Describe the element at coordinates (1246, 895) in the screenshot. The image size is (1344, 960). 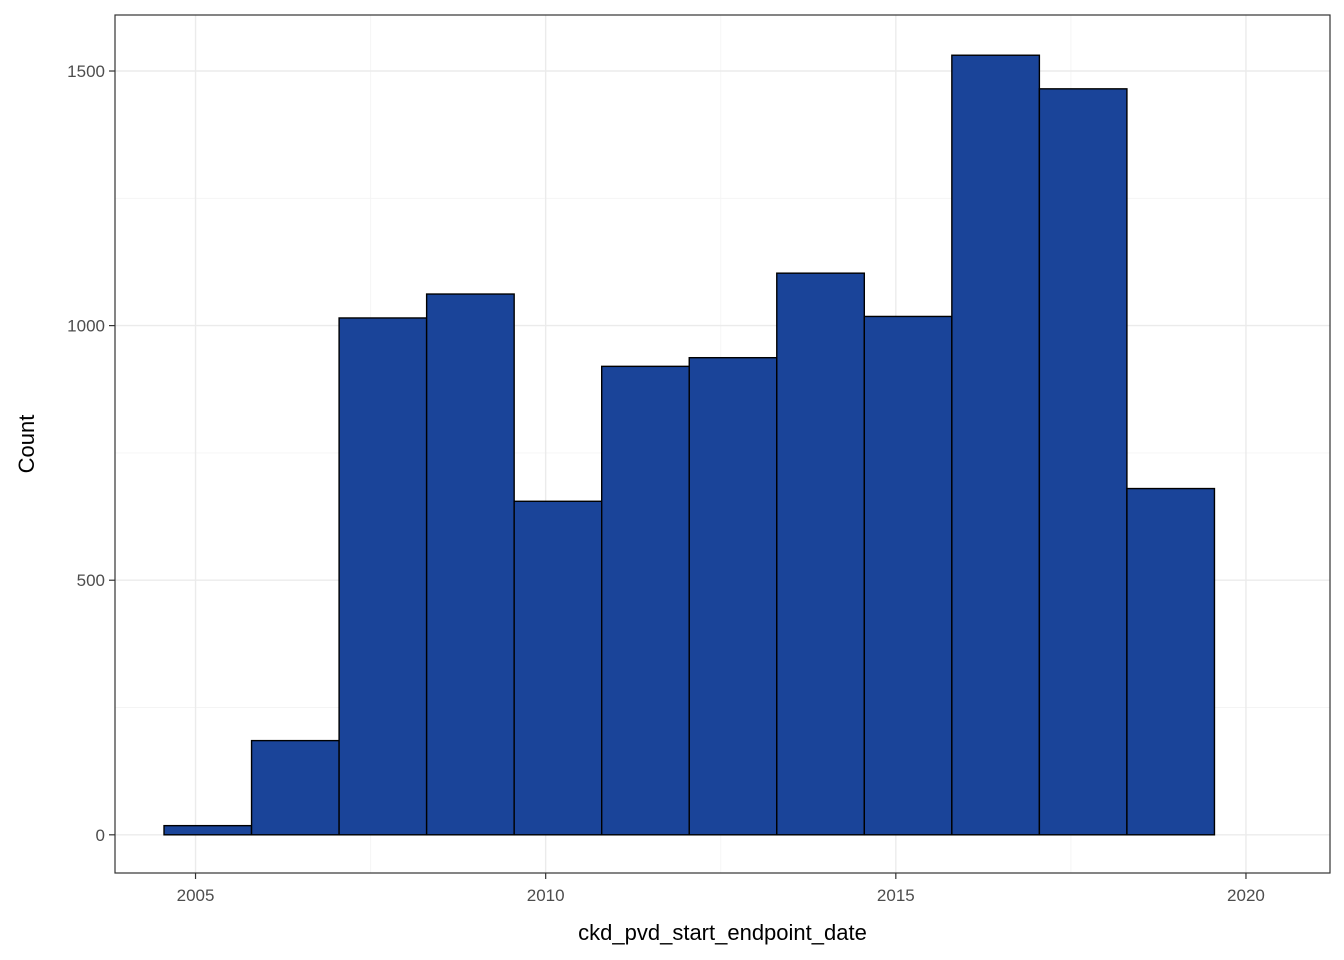
I see `x-tick-label: 2020` at that location.